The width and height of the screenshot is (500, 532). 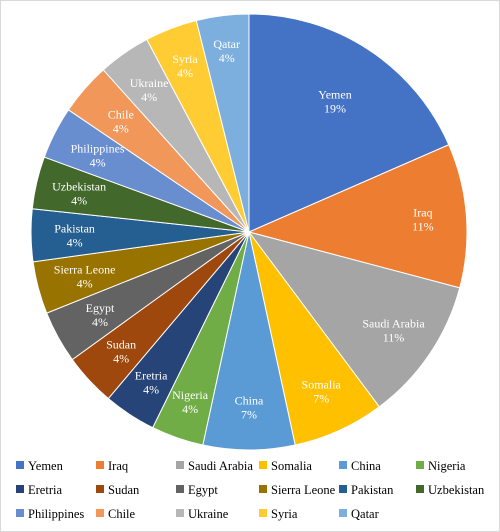 I want to click on legend-item-ukraine: Ukraine, so click(x=202, y=514).